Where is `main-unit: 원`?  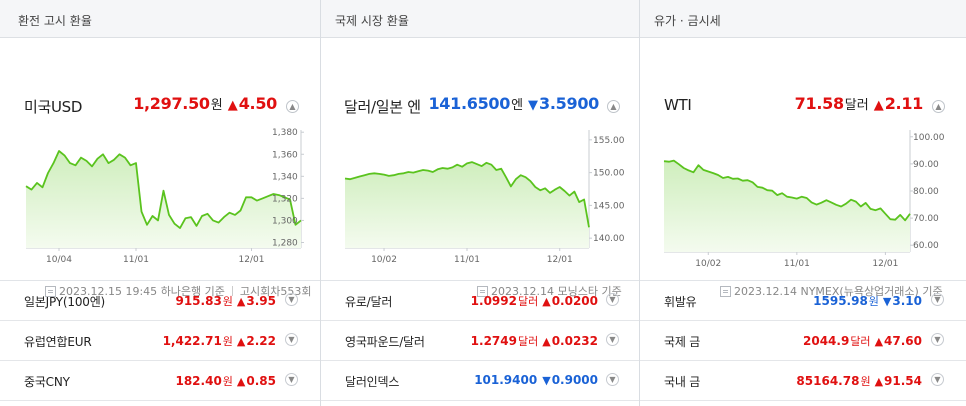 main-unit: 원 is located at coordinates (216, 105).